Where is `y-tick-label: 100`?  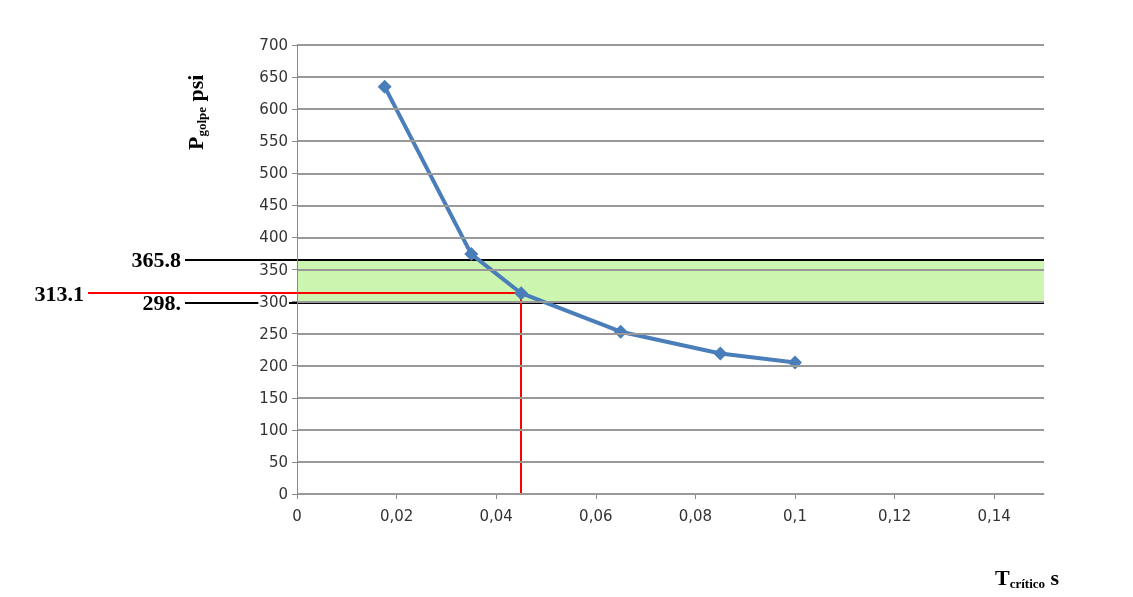 y-tick-label: 100 is located at coordinates (273, 429).